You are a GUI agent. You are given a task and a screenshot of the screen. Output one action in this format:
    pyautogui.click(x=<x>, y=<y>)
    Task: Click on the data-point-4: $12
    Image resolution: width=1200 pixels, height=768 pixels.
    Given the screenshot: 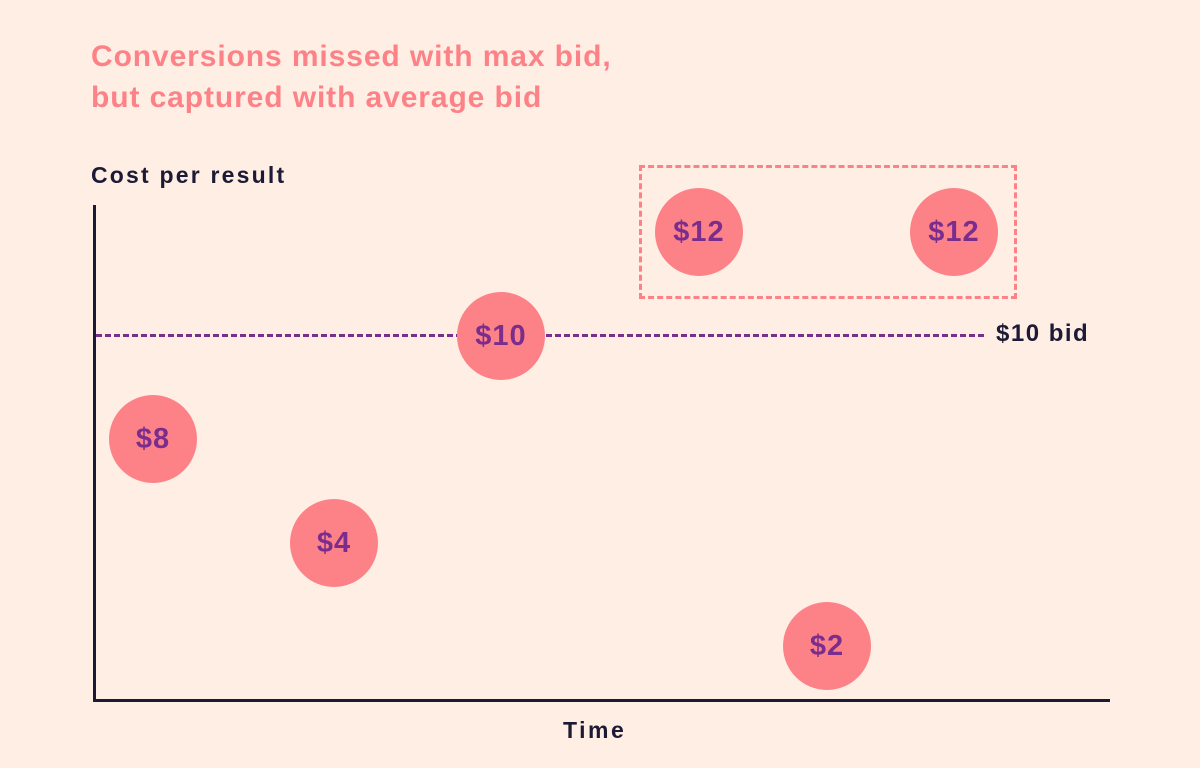 What is the action you would take?
    pyautogui.click(x=699, y=232)
    